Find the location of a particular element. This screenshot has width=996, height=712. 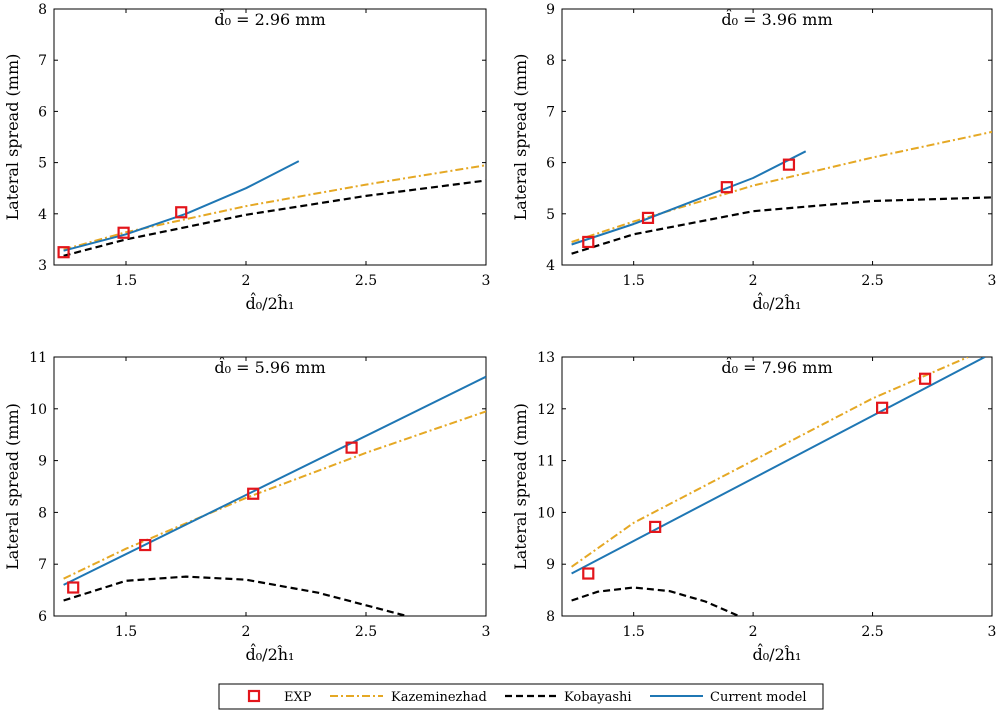

panel-title: d̂₀ = 3.96 mm is located at coordinates (776, 19).